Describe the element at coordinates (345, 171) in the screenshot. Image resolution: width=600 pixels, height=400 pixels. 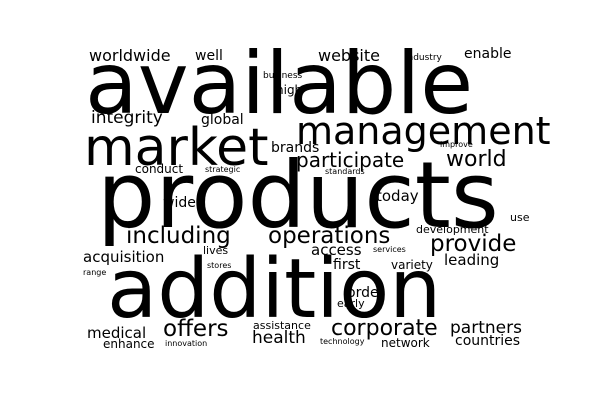
I see `word-standards: standards` at that location.